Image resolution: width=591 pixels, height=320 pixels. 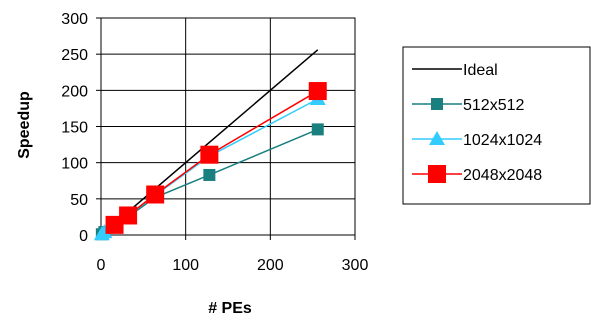 I want to click on y-tick-label: 200, so click(x=74, y=91).